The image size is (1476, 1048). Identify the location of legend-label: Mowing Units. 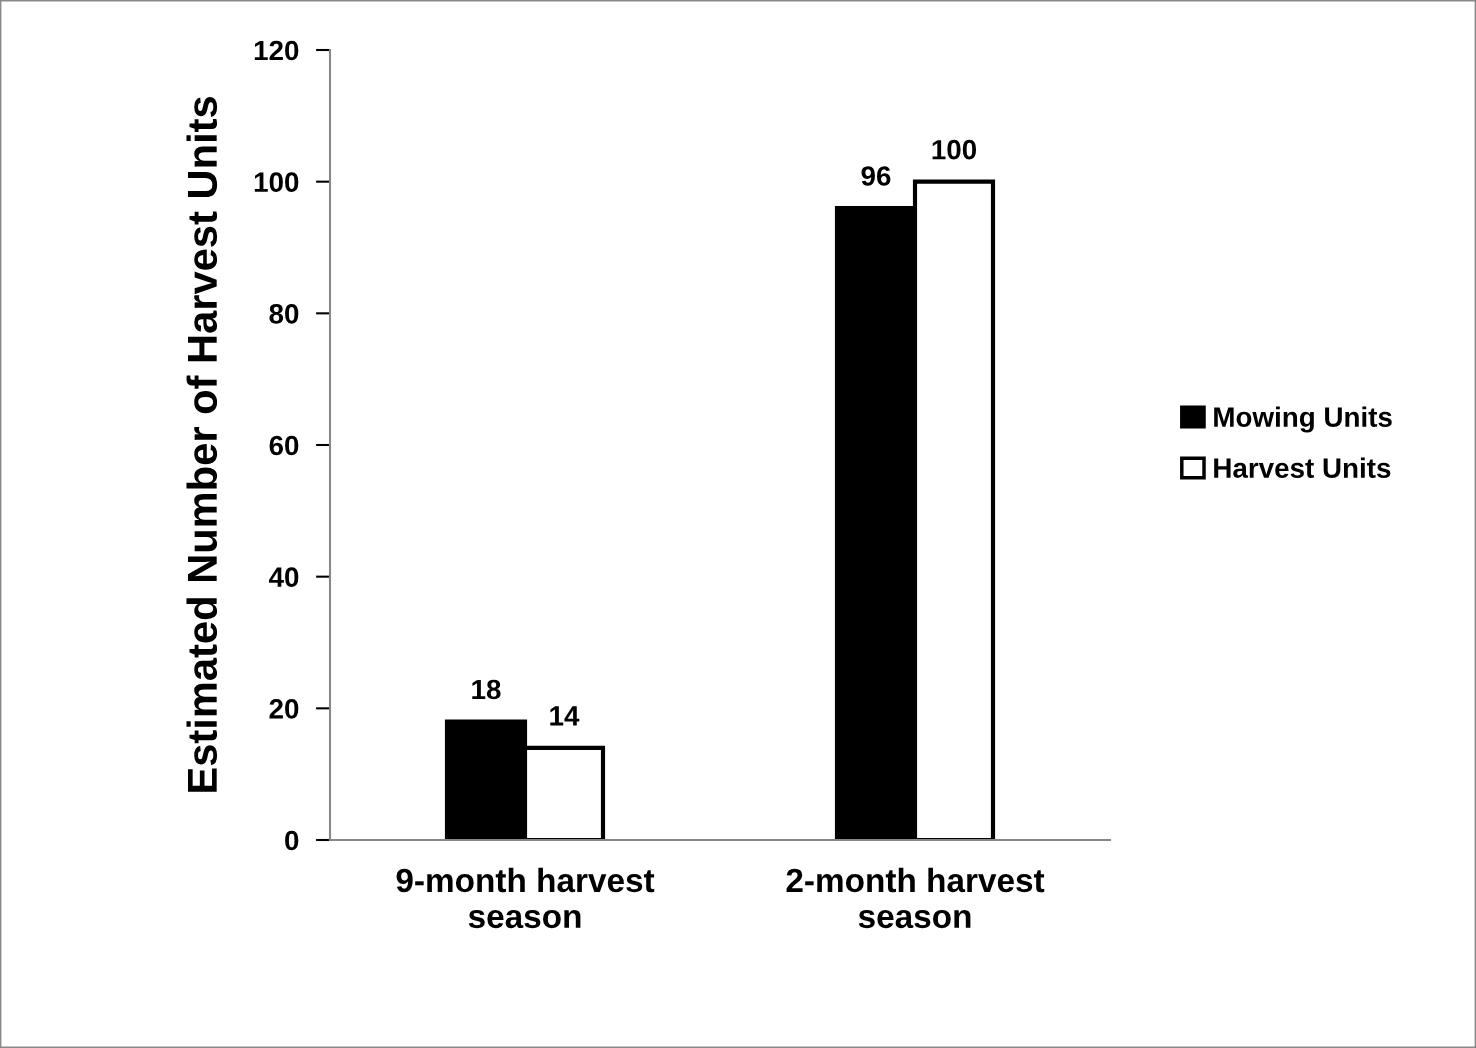
(1303, 419).